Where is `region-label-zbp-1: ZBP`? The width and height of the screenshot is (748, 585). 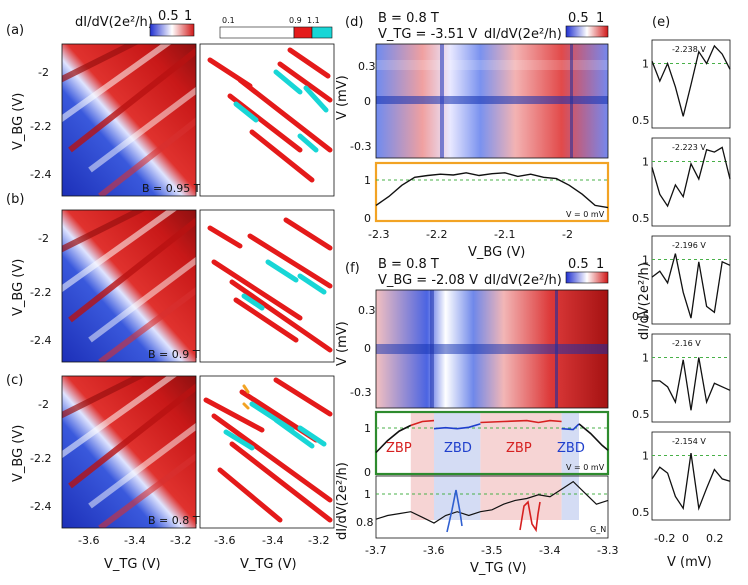 region-label-zbp-1: ZBP is located at coordinates (399, 448).